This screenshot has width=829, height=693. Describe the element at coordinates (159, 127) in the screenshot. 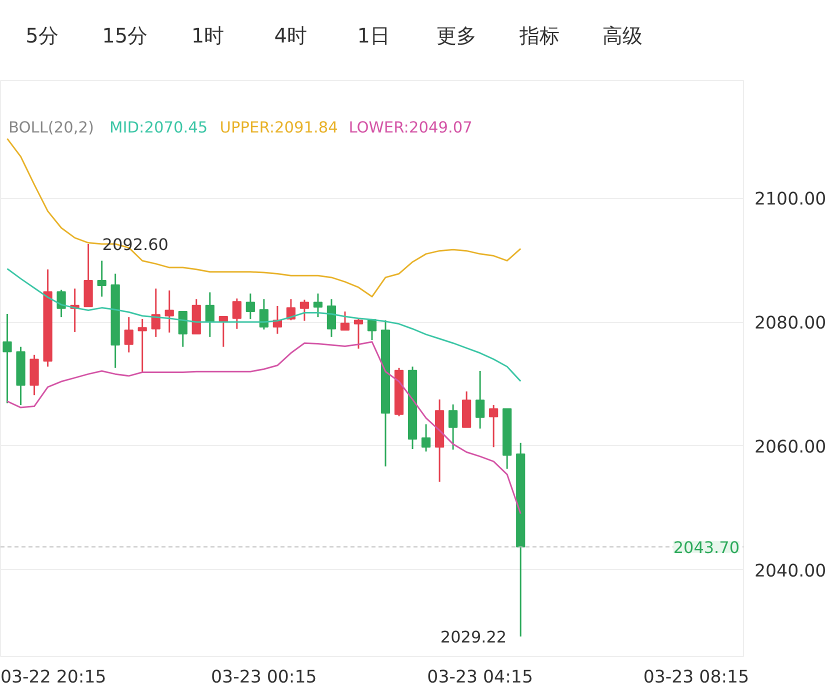

I see `text: MID:2070.45` at that location.